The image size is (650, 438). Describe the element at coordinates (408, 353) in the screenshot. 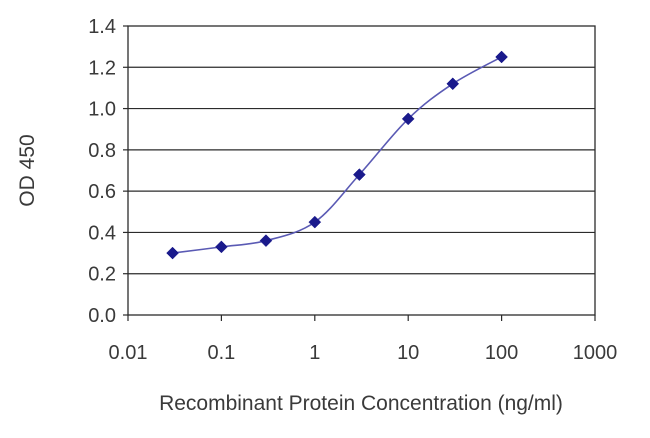

I see `x-tick-label: 10` at that location.